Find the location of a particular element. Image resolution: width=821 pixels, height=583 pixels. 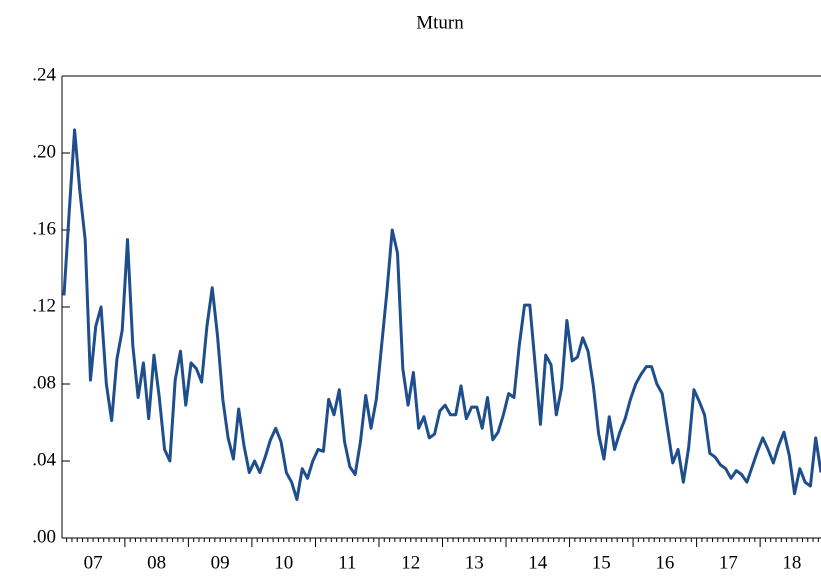

x-tick-label: 09 is located at coordinates (220, 562).